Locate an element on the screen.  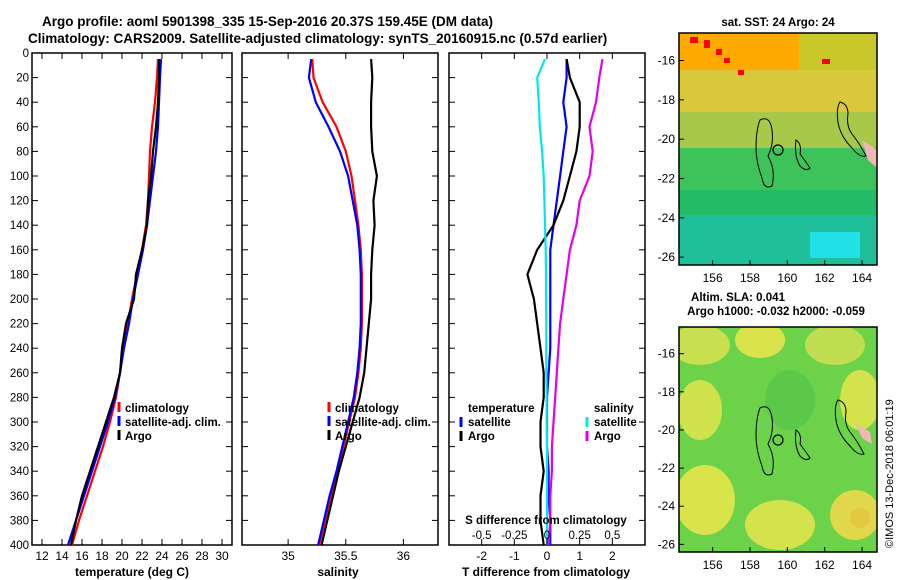
x-tick-label: 22 is located at coordinates (142, 556).